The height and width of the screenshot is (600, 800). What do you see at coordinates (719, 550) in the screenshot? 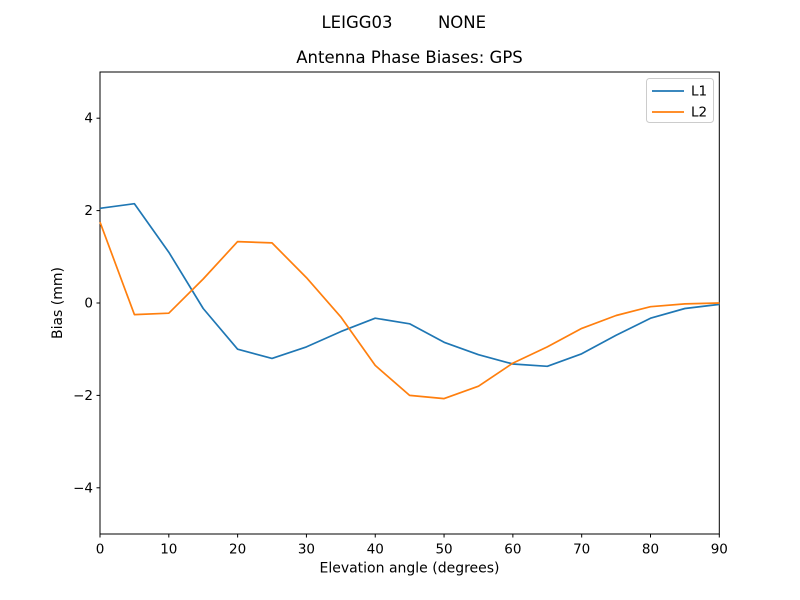
I see `x-tick-label: 90` at bounding box center [719, 550].